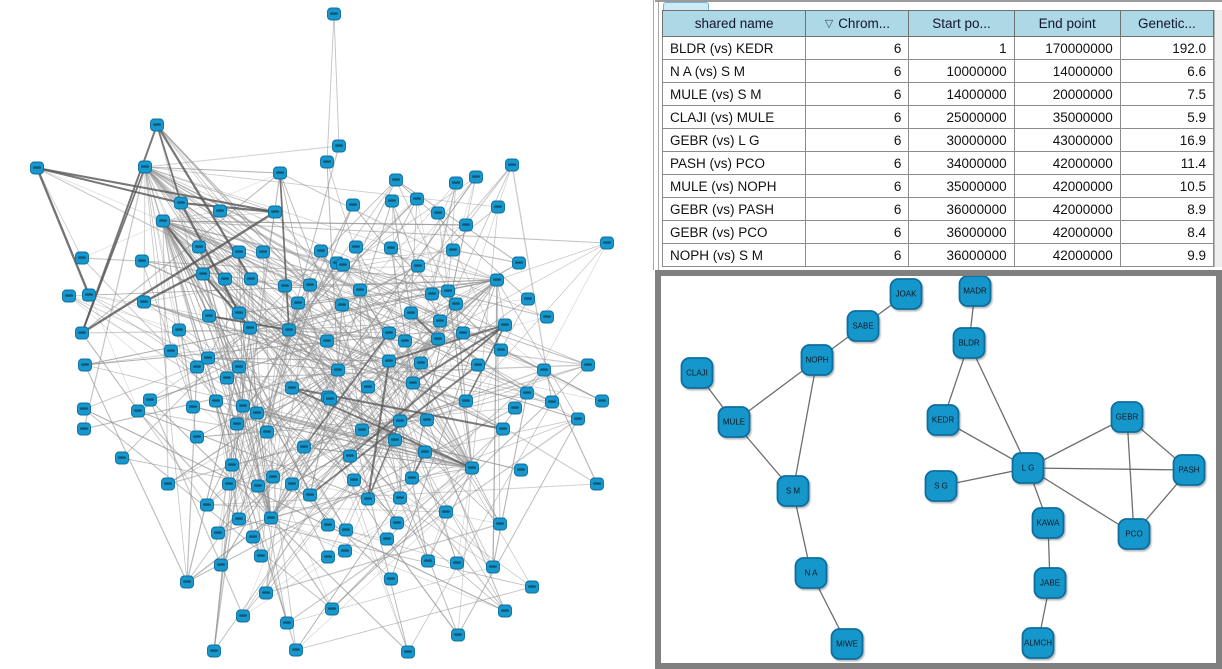 This screenshot has width=1222, height=669. What do you see at coordinates (734, 117) in the screenshot?
I see `cell-shared-name: CLAJI (vs) MULE` at bounding box center [734, 117].